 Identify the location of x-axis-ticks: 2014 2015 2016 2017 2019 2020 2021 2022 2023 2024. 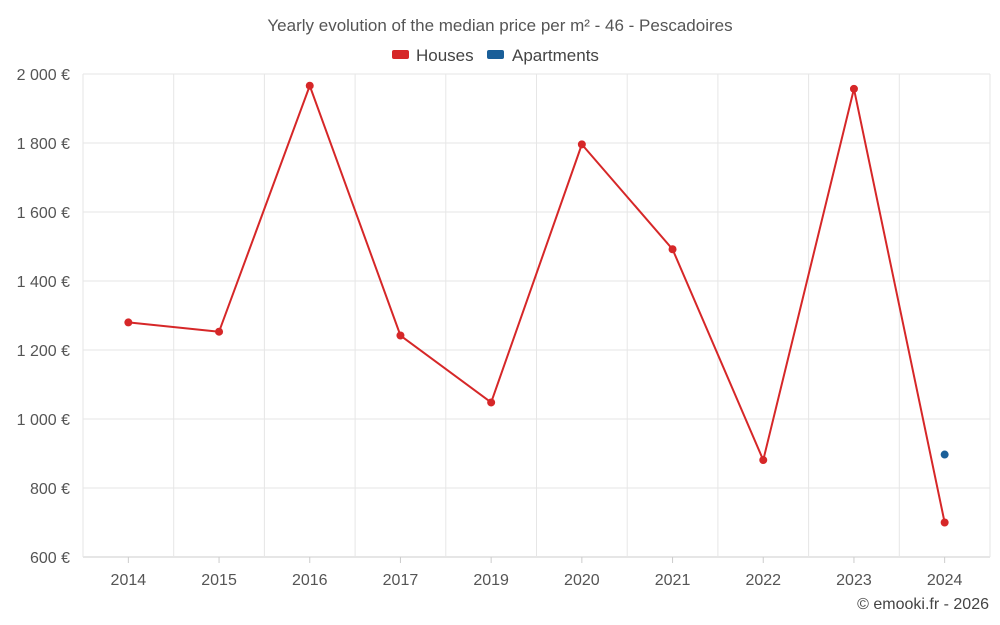
(537, 573).